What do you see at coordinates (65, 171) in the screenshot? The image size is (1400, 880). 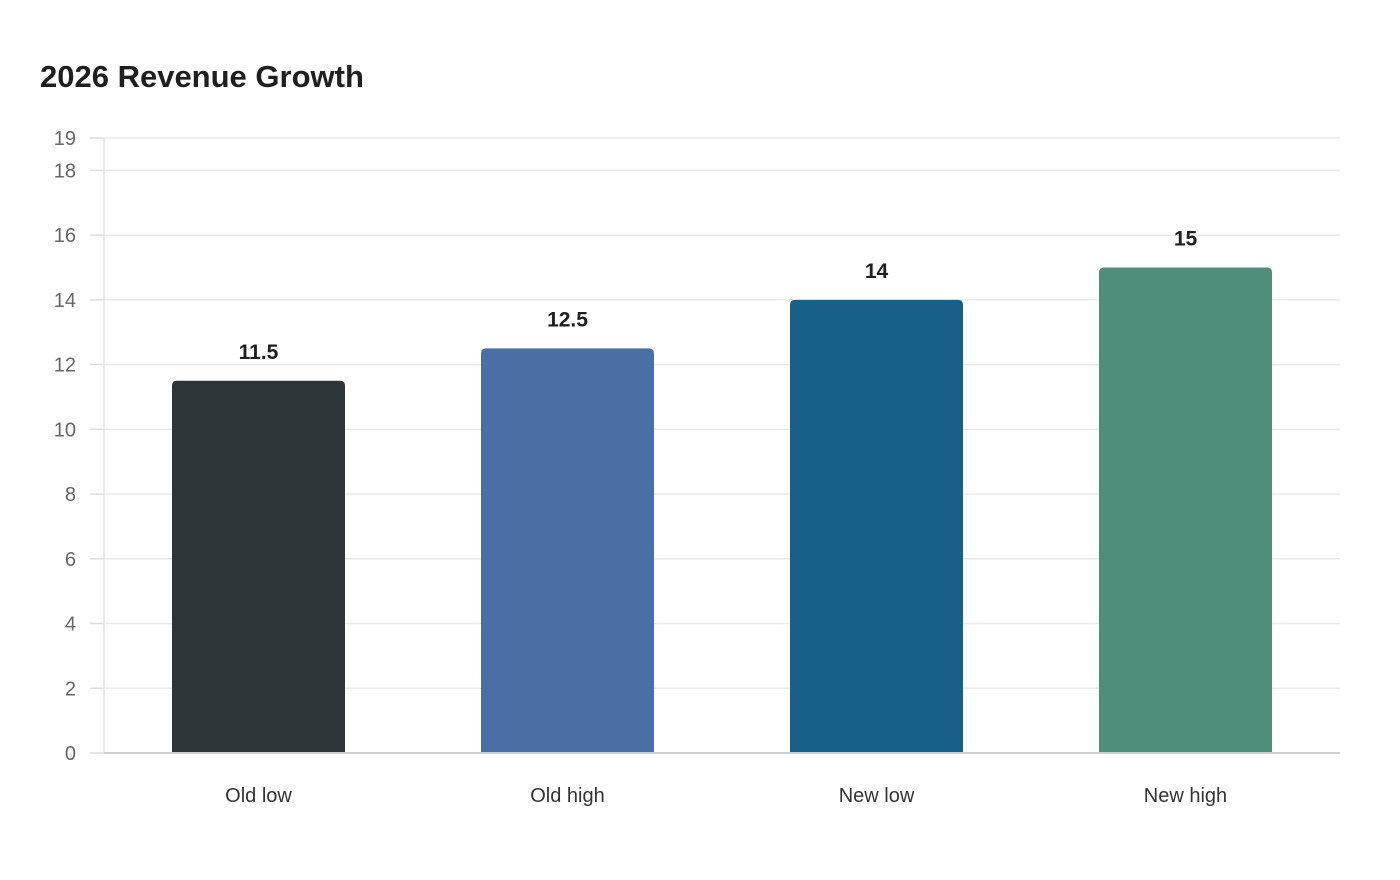 I see `y-tick-label: 18` at bounding box center [65, 171].